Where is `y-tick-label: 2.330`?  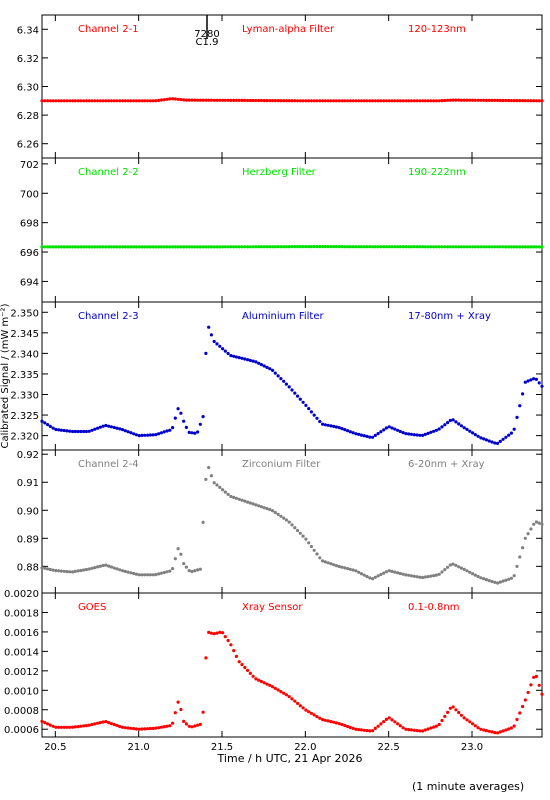
y-tick-label: 2.330 is located at coordinates (24, 396).